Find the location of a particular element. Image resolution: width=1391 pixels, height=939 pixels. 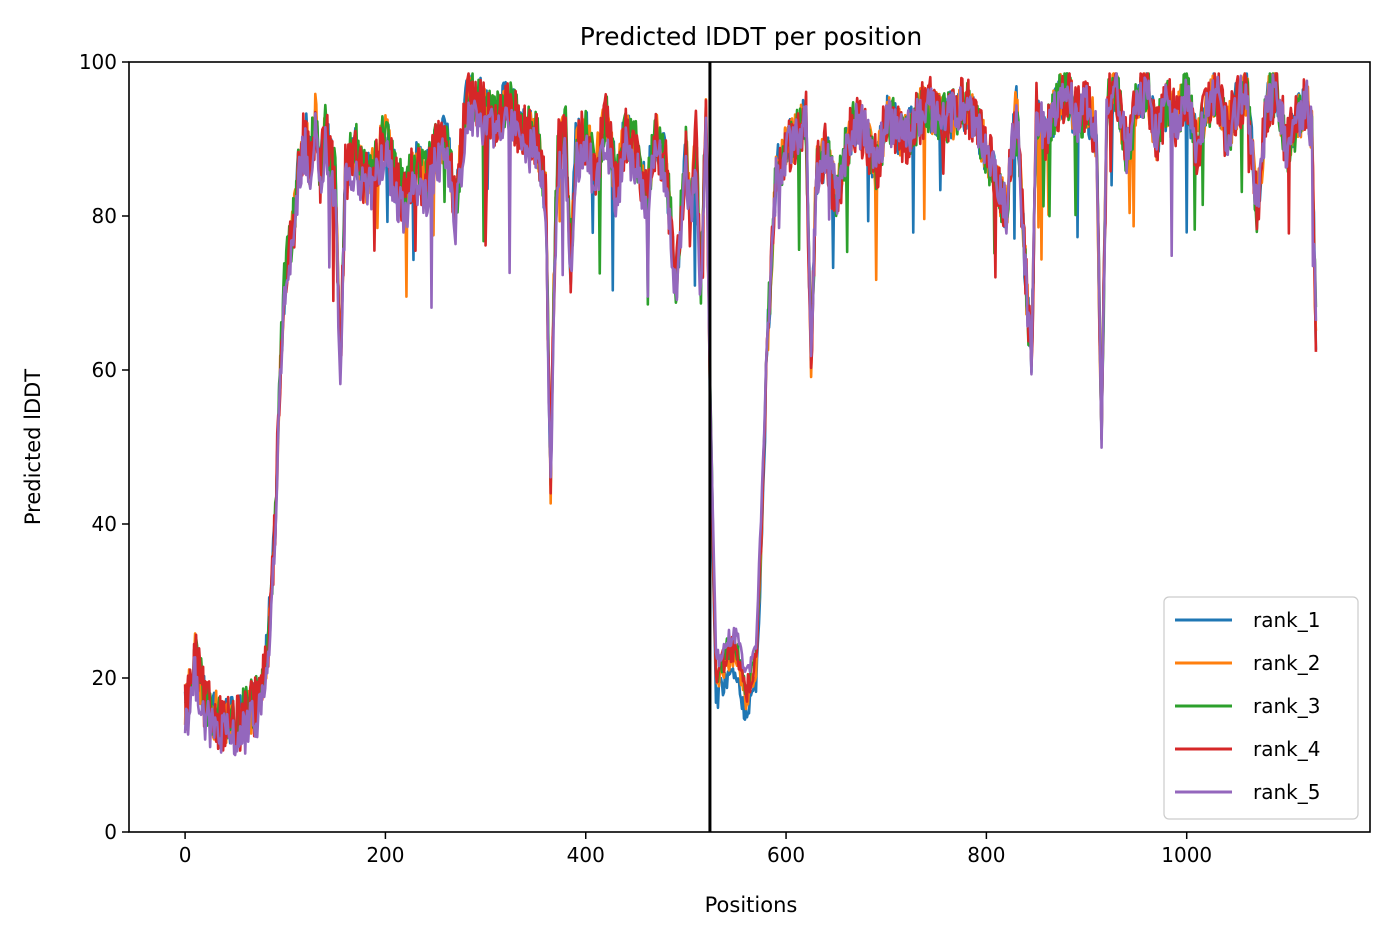

x-axis: 0 200 400 600 800 1000 is located at coordinates (695, 849).